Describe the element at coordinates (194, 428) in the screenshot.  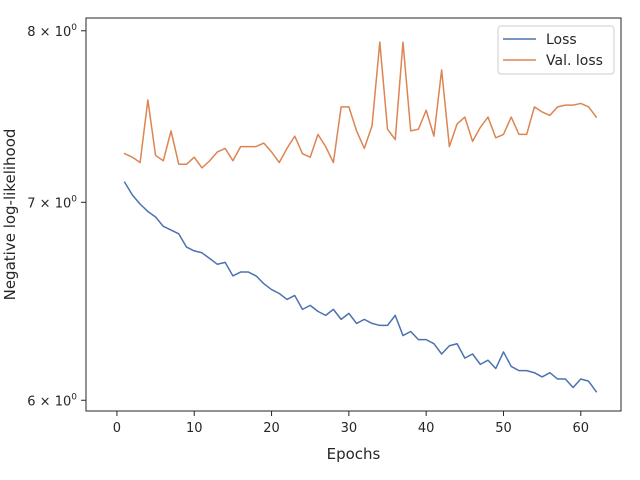
I see `x-tick-label: 10` at that location.